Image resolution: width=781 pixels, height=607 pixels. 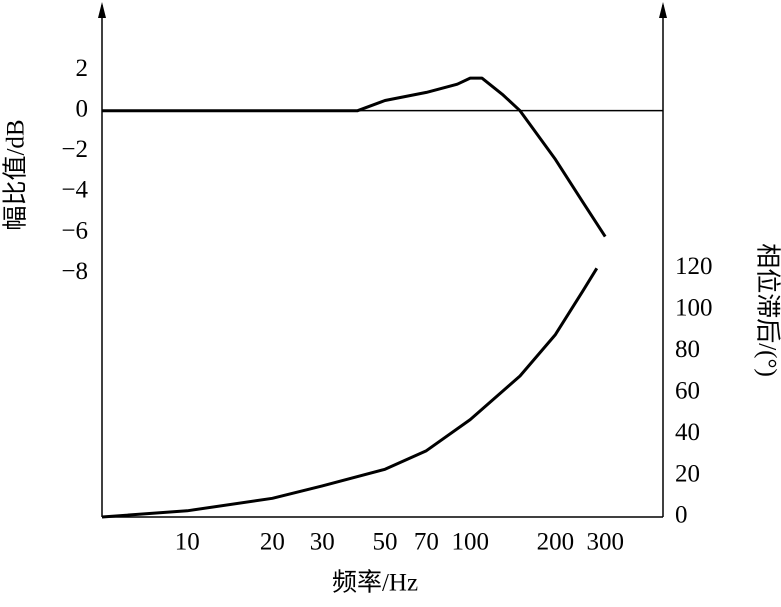 I want to click on y-tick-label: 2, so click(x=82, y=68).